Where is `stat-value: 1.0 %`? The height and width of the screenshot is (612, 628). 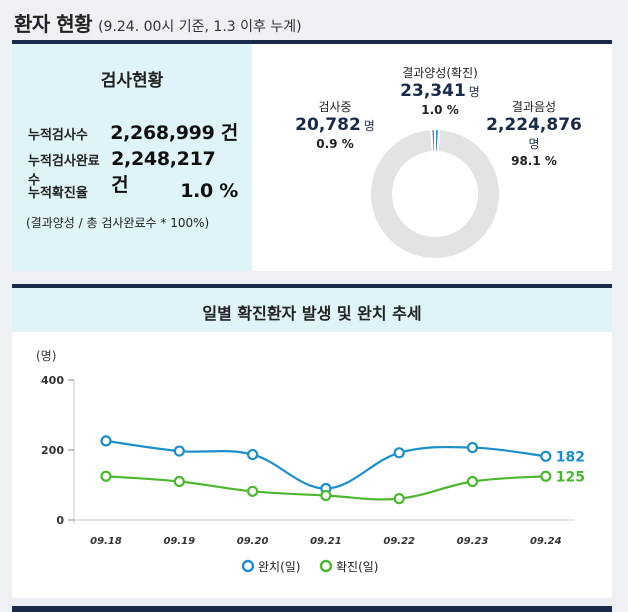
stat-value: 1.0 % is located at coordinates (209, 191).